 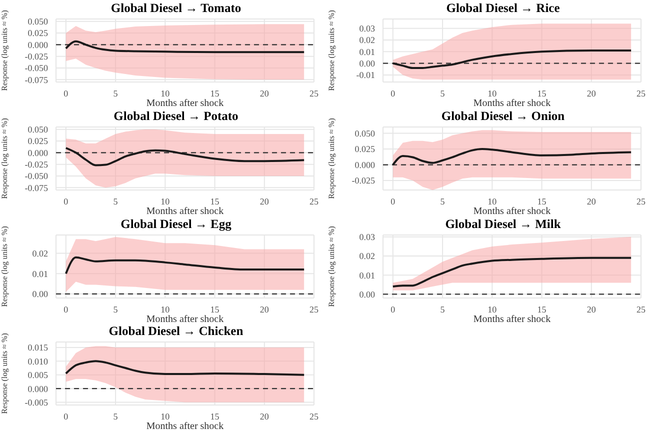 I want to click on y-tick-label: 0.015, so click(x=38, y=347).